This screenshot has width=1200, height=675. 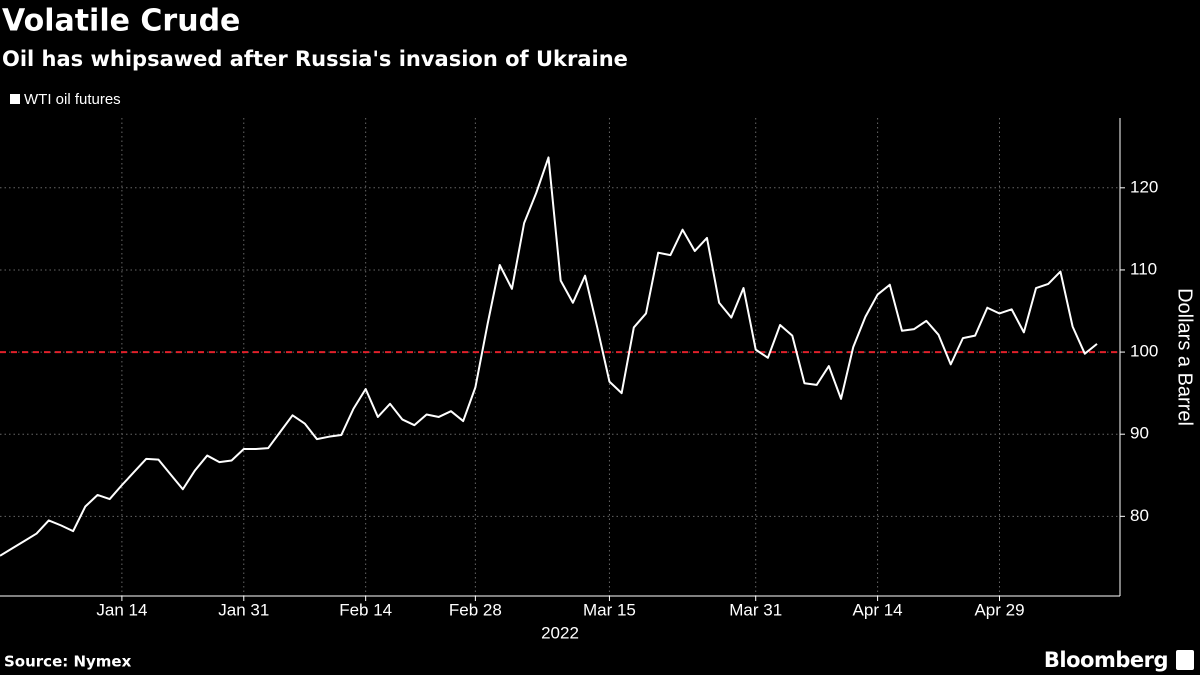 What do you see at coordinates (878, 609) in the screenshot?
I see `x-tick-label: Apr 14` at bounding box center [878, 609].